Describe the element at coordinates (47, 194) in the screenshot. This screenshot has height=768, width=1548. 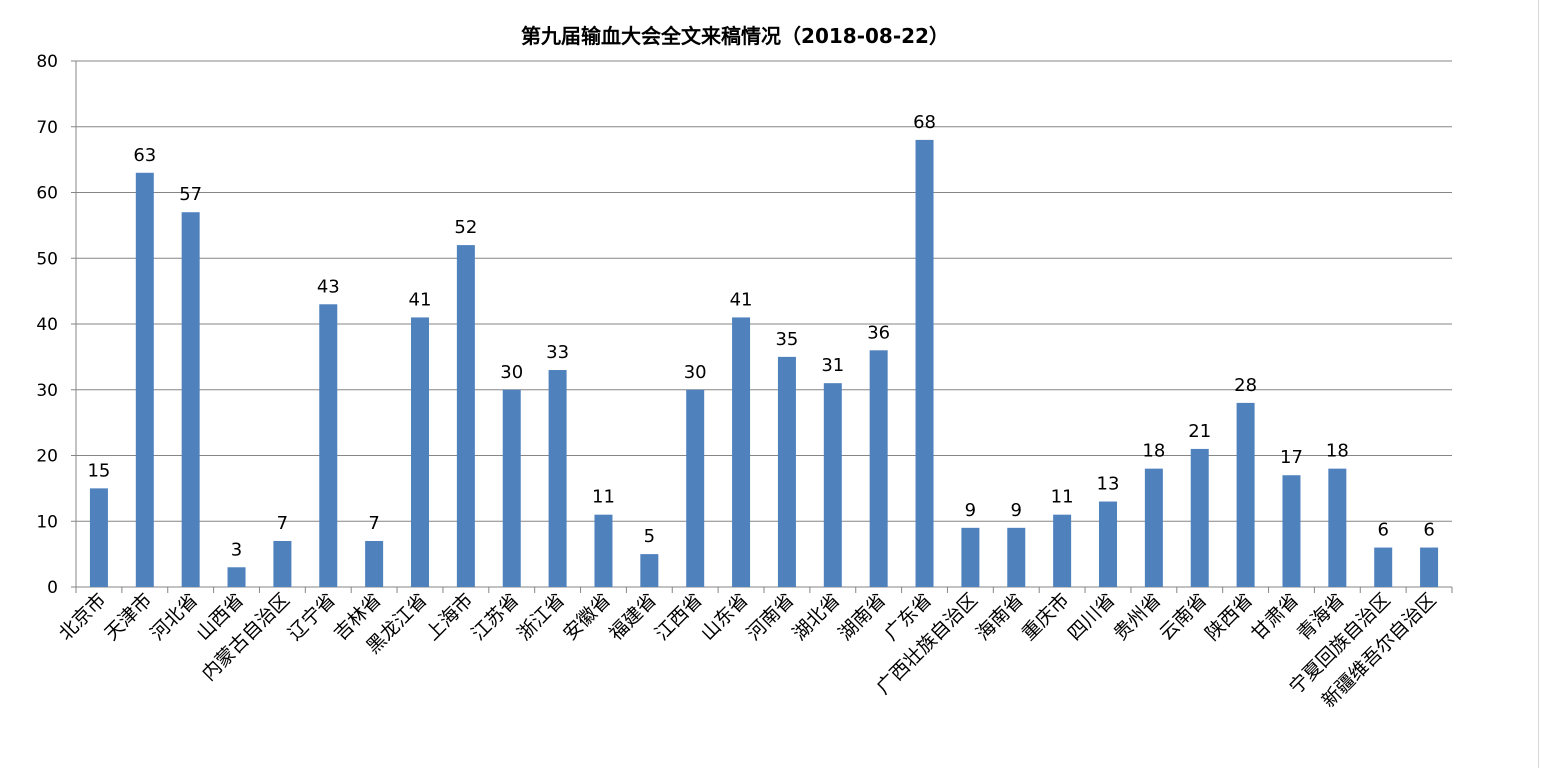
I see `y-tick-label: 60` at that location.